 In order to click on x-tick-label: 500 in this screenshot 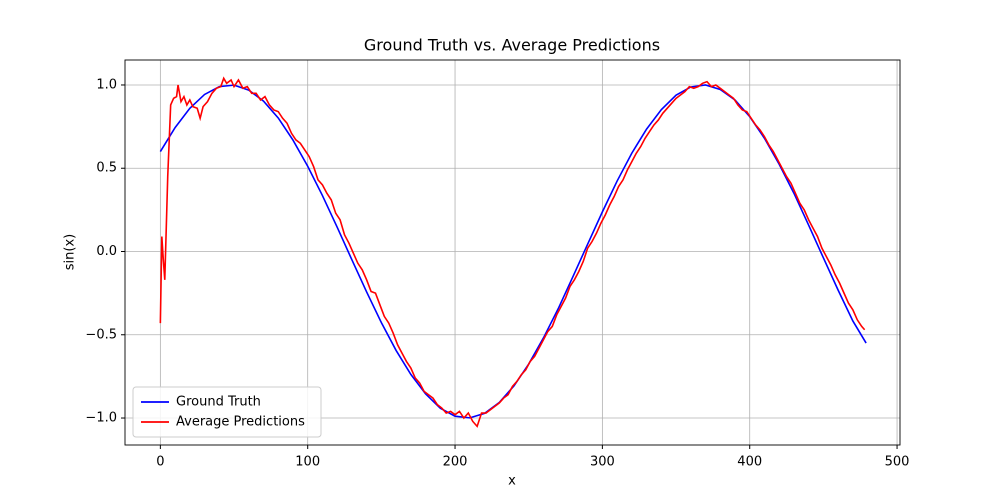, I will do `click(897, 462)`.